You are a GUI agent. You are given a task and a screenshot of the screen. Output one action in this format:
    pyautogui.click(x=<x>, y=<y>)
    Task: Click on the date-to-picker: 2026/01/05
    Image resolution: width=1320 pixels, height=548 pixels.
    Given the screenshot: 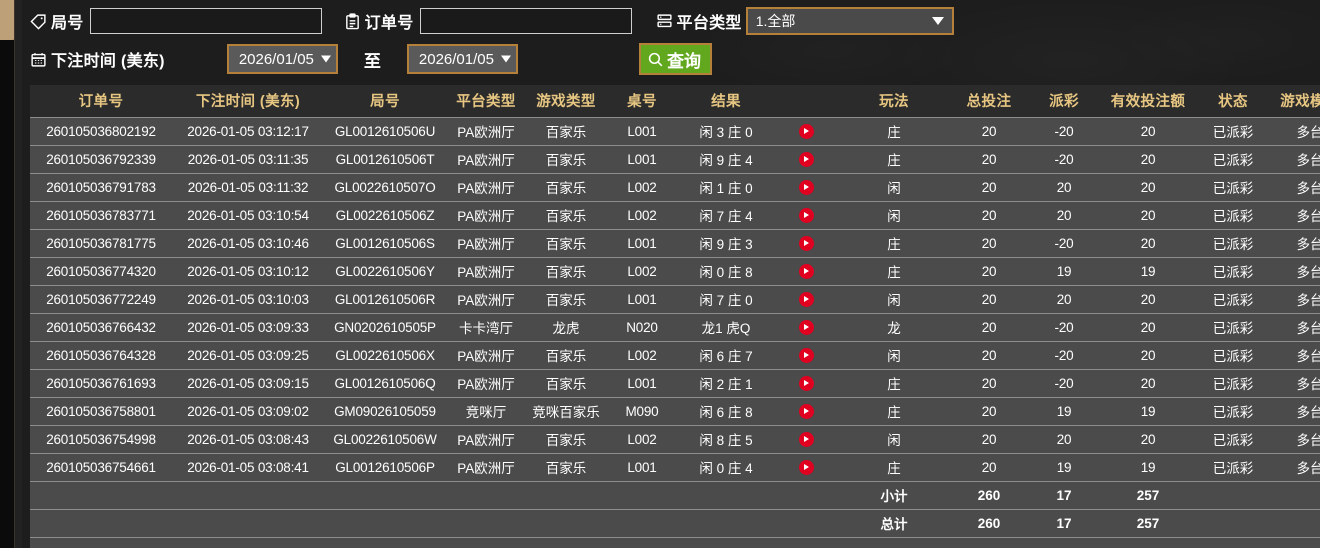 What is the action you would take?
    pyautogui.click(x=462, y=59)
    